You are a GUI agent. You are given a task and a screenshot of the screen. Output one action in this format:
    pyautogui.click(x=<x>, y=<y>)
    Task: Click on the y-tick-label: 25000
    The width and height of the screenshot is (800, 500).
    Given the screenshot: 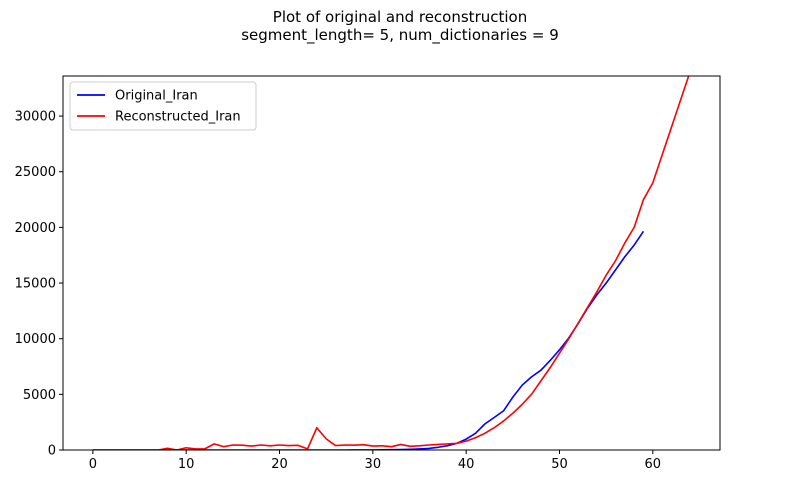 What is the action you would take?
    pyautogui.click(x=35, y=172)
    